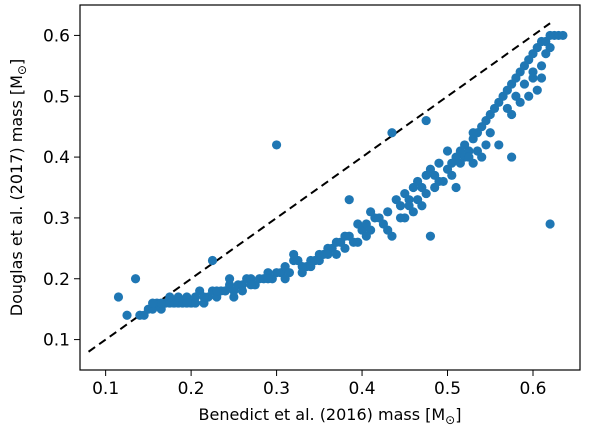  Describe the element at coordinates (319, 384) in the screenshot. I see `x-axis-ticks: 0.1 0.2 0.3 0.4 0.5 0.6` at that location.